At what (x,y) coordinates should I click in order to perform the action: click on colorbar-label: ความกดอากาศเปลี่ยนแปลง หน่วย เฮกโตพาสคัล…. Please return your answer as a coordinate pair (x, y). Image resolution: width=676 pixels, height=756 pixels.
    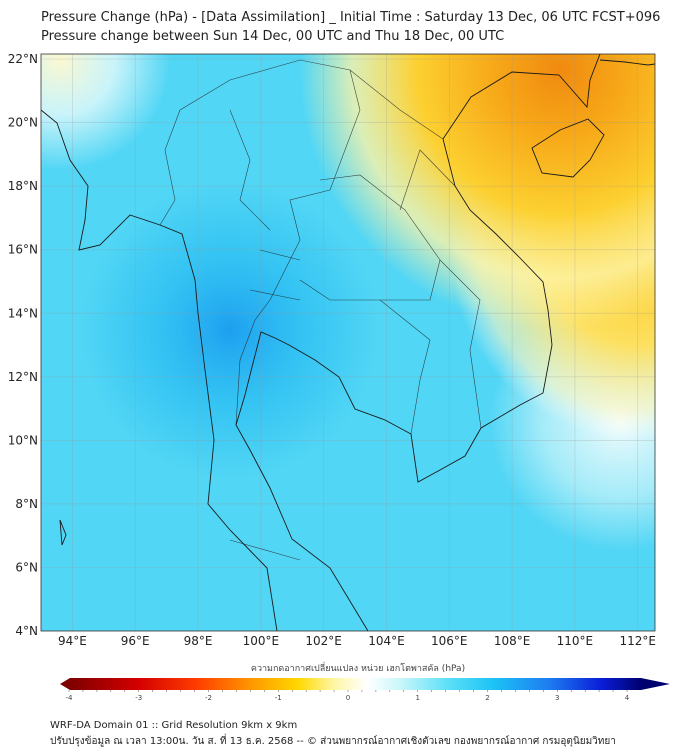
    Looking at the image, I should click on (358, 669).